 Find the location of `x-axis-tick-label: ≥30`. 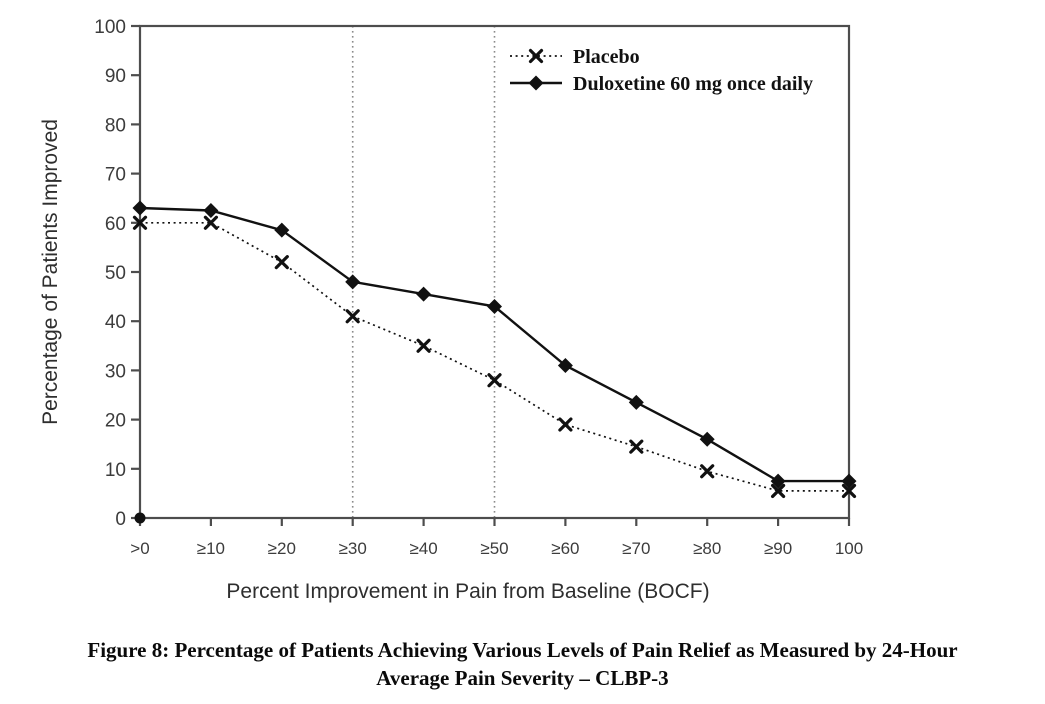

x-axis-tick-label: ≥30 is located at coordinates (353, 548).